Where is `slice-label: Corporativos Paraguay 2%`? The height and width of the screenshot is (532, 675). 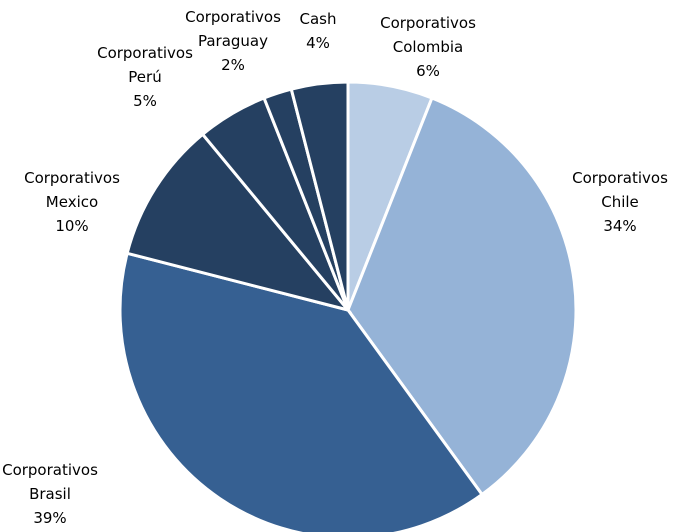
slice-label: Corporativos Paraguay 2% is located at coordinates (233, 41).